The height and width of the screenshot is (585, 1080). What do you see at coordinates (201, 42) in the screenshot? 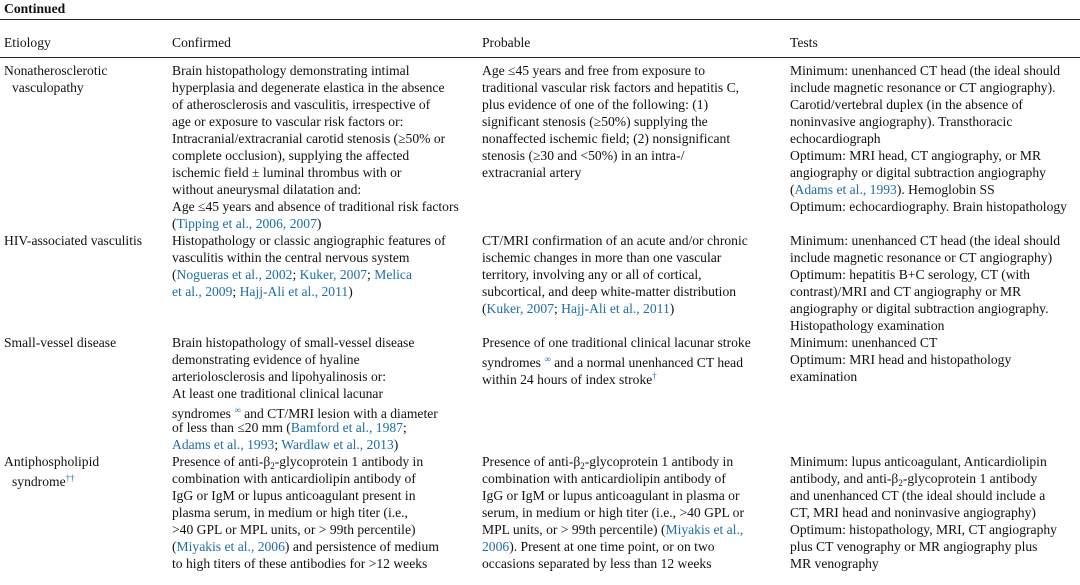
I see `column-header: Confirmed` at bounding box center [201, 42].